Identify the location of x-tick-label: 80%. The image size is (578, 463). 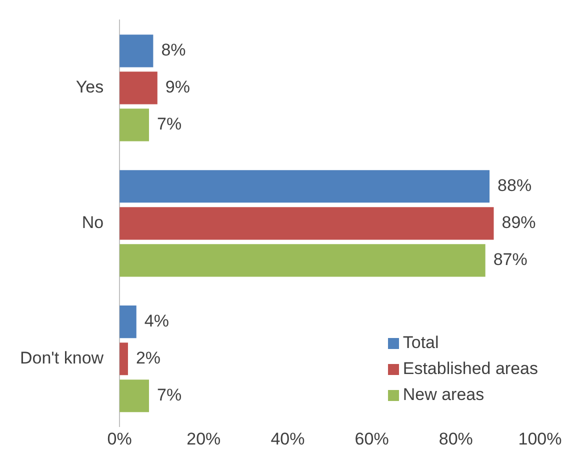
(455, 438).